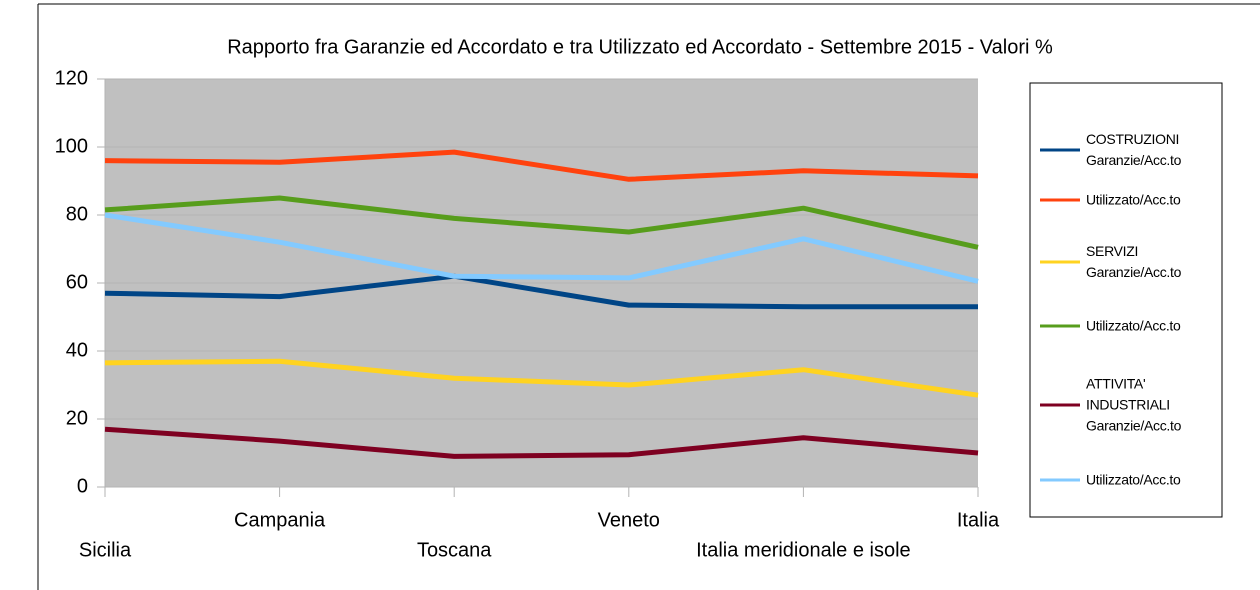 The width and height of the screenshot is (1260, 590). I want to click on y-tick-label: 20, so click(77, 418).